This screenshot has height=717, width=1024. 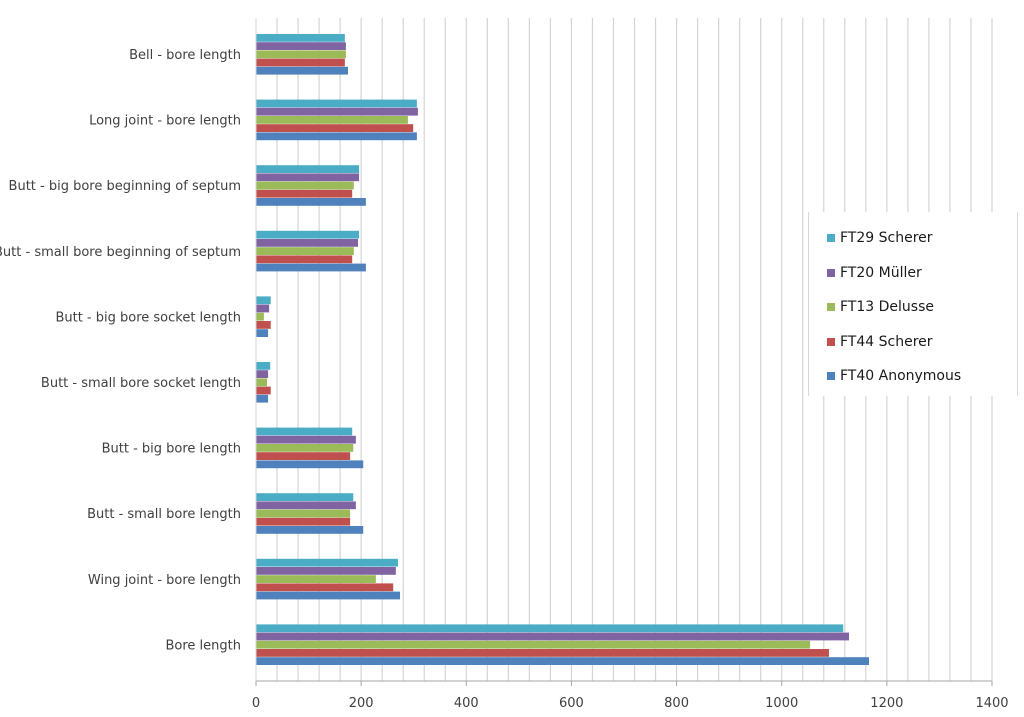 What do you see at coordinates (991, 703) in the screenshot?
I see `x-tick-label: 1400` at bounding box center [991, 703].